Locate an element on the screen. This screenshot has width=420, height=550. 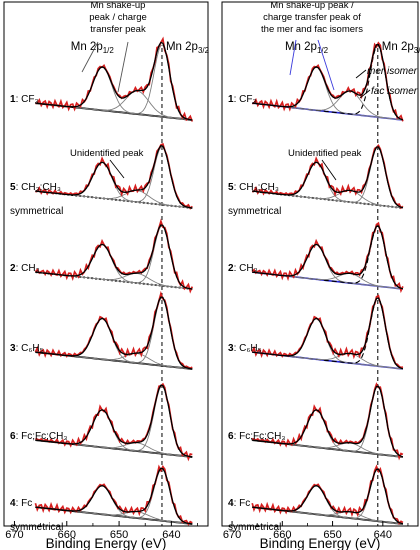
annotation-shakeup: Mn shake-up is located at coordinates (118, 5).